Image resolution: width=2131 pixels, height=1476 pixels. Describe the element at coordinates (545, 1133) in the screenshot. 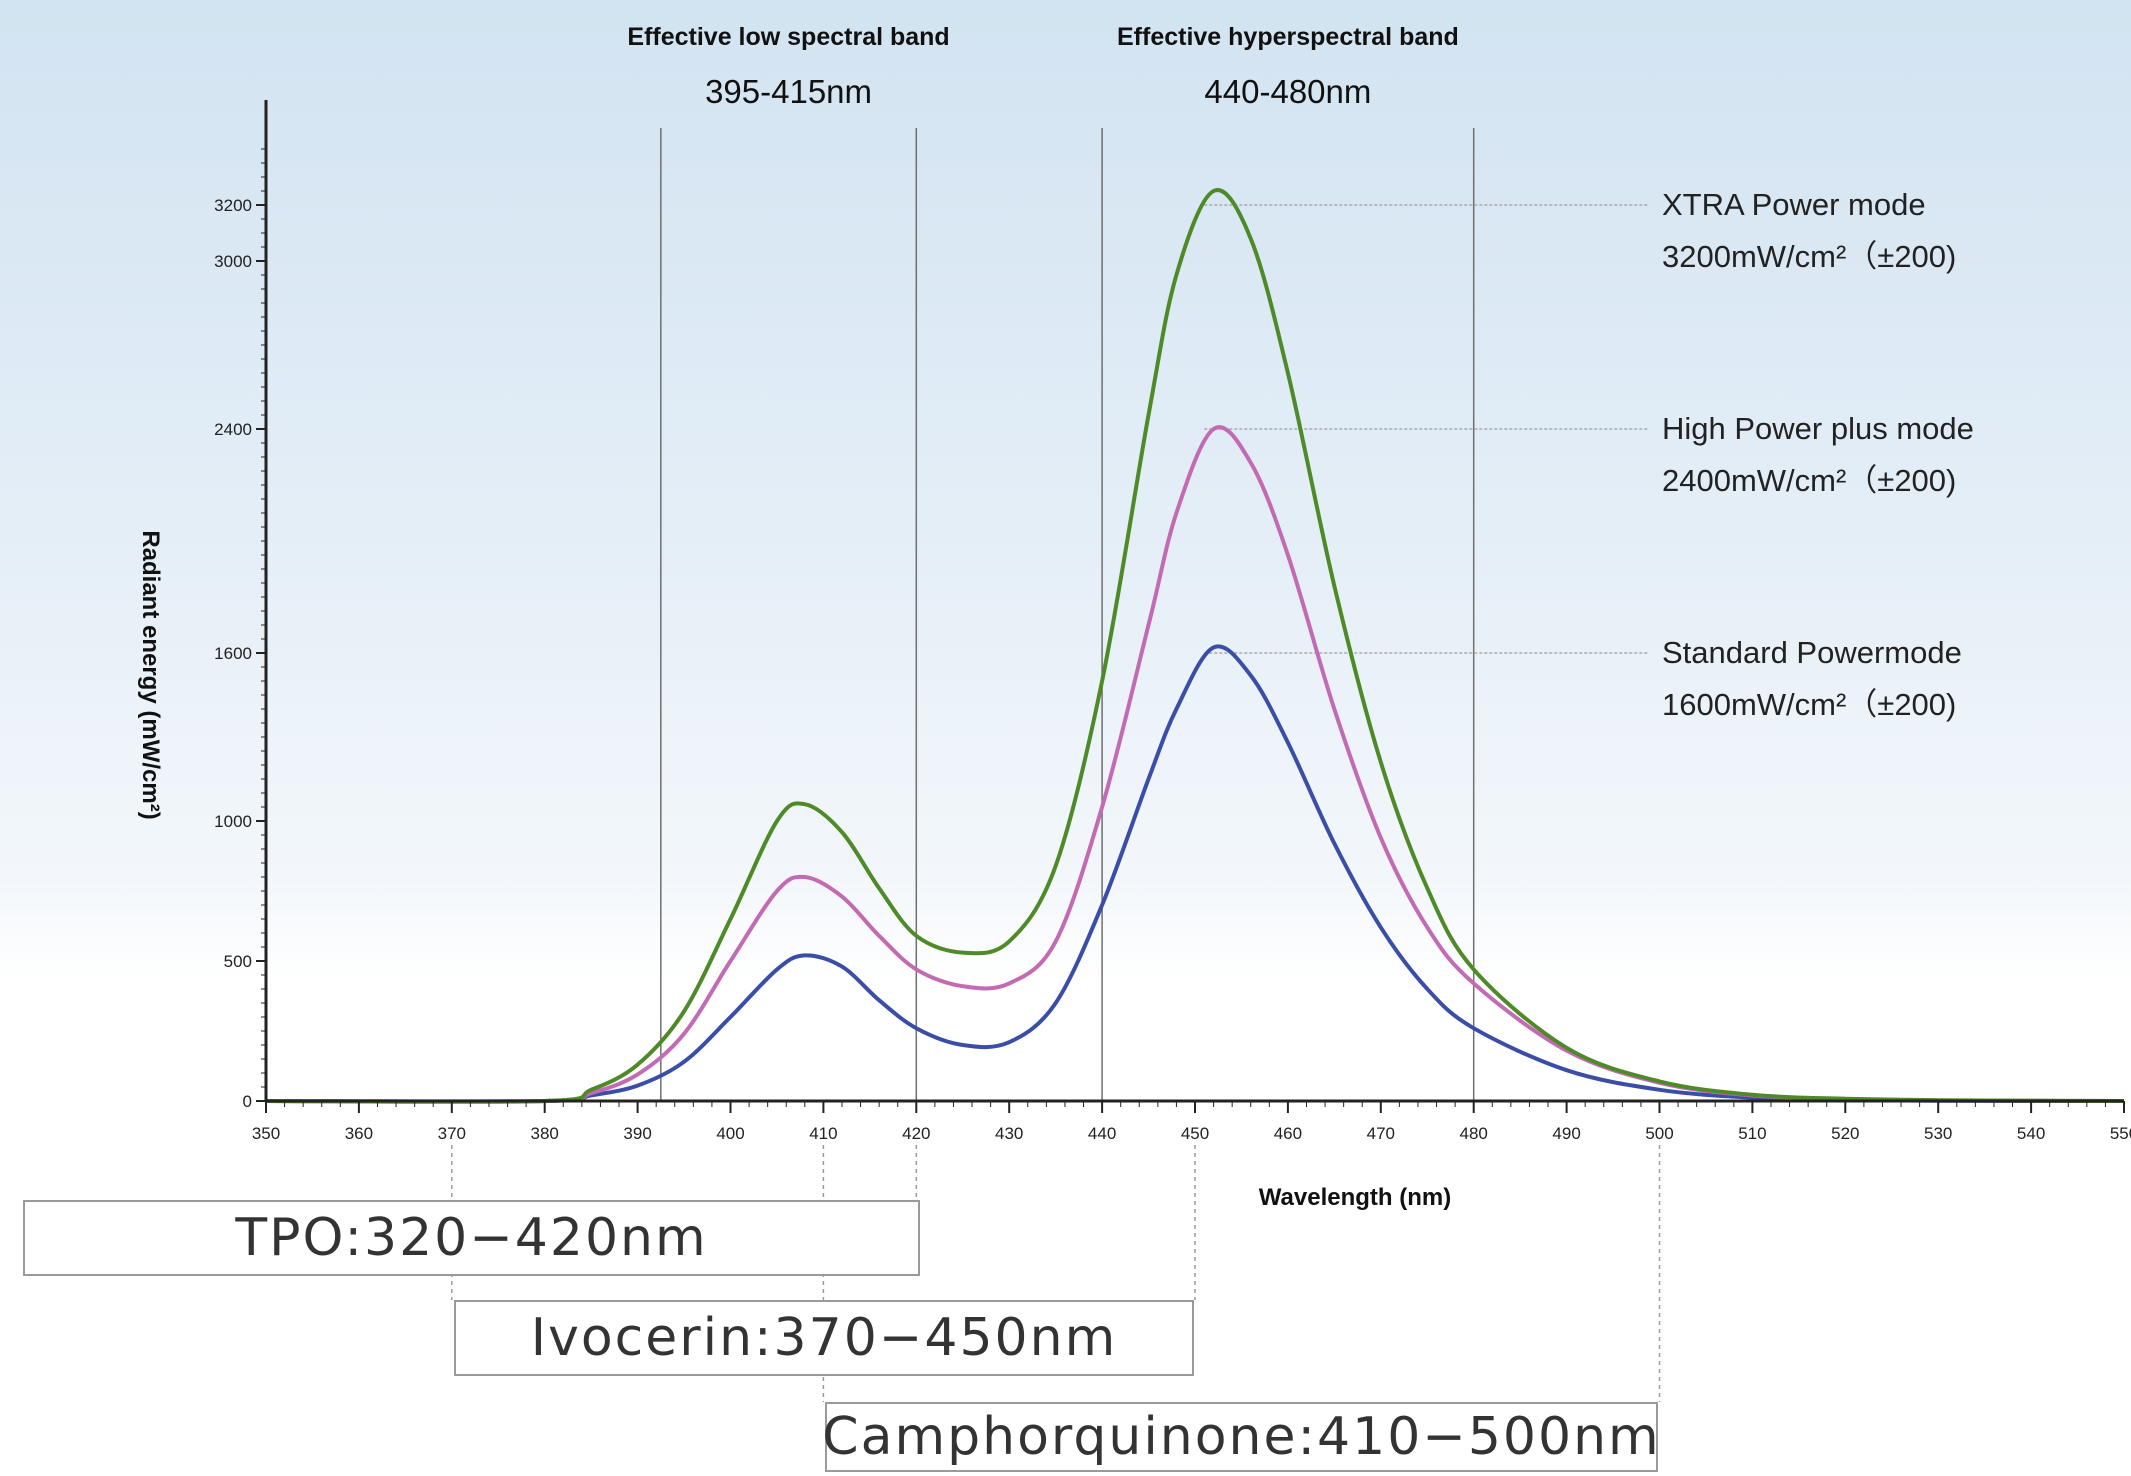

I see `x-tick-label: 380` at that location.